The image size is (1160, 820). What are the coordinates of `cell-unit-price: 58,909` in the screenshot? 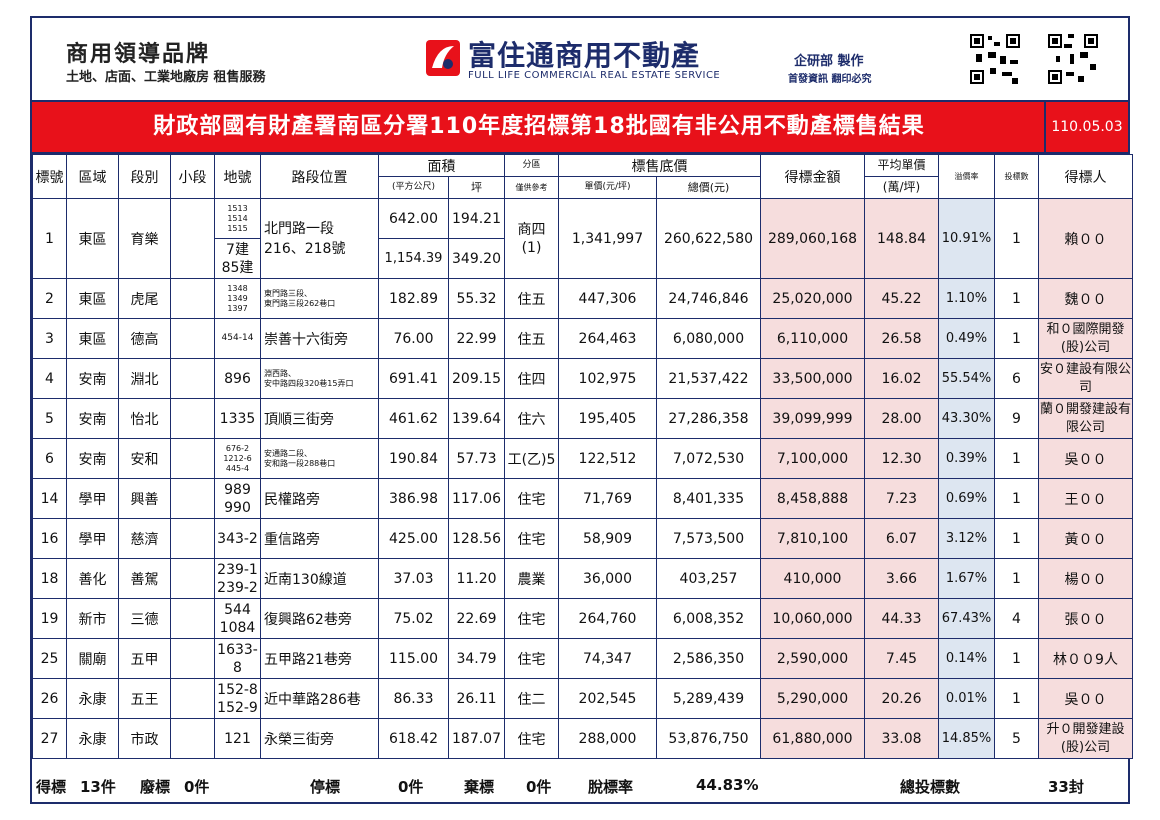 It's located at (607, 538).